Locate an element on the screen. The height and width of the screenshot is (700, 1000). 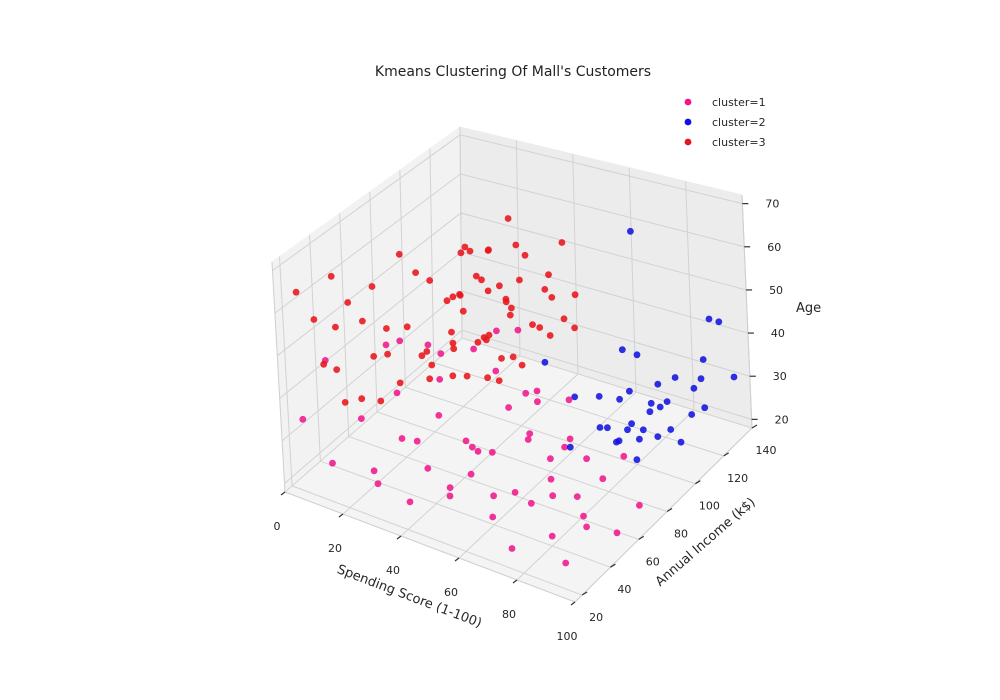
legend-marker is located at coordinates (688, 102).